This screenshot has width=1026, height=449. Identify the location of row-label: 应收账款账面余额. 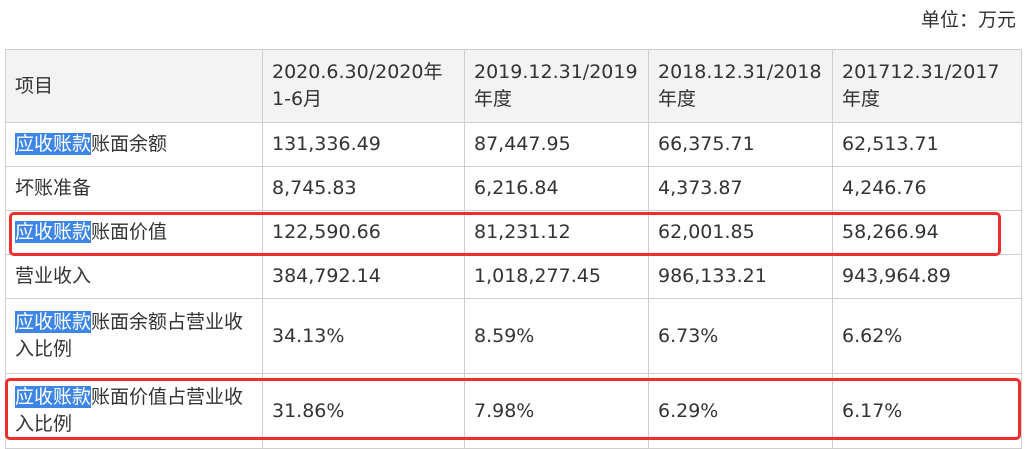
(134, 144).